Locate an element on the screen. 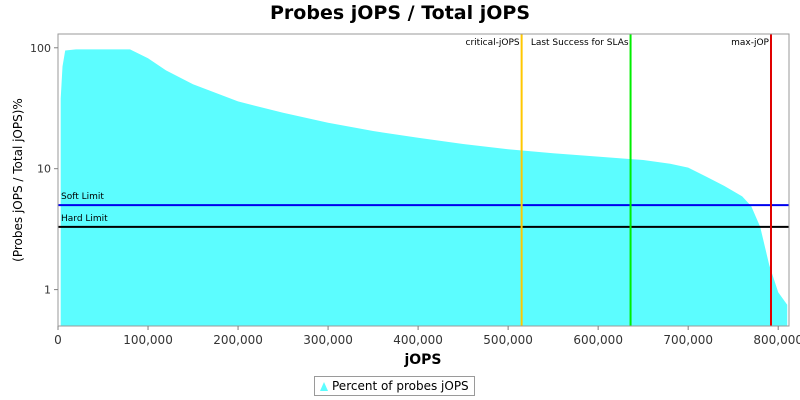 The width and height of the screenshot is (800, 400). legend-label: Percent of probes jOPS is located at coordinates (400, 386).